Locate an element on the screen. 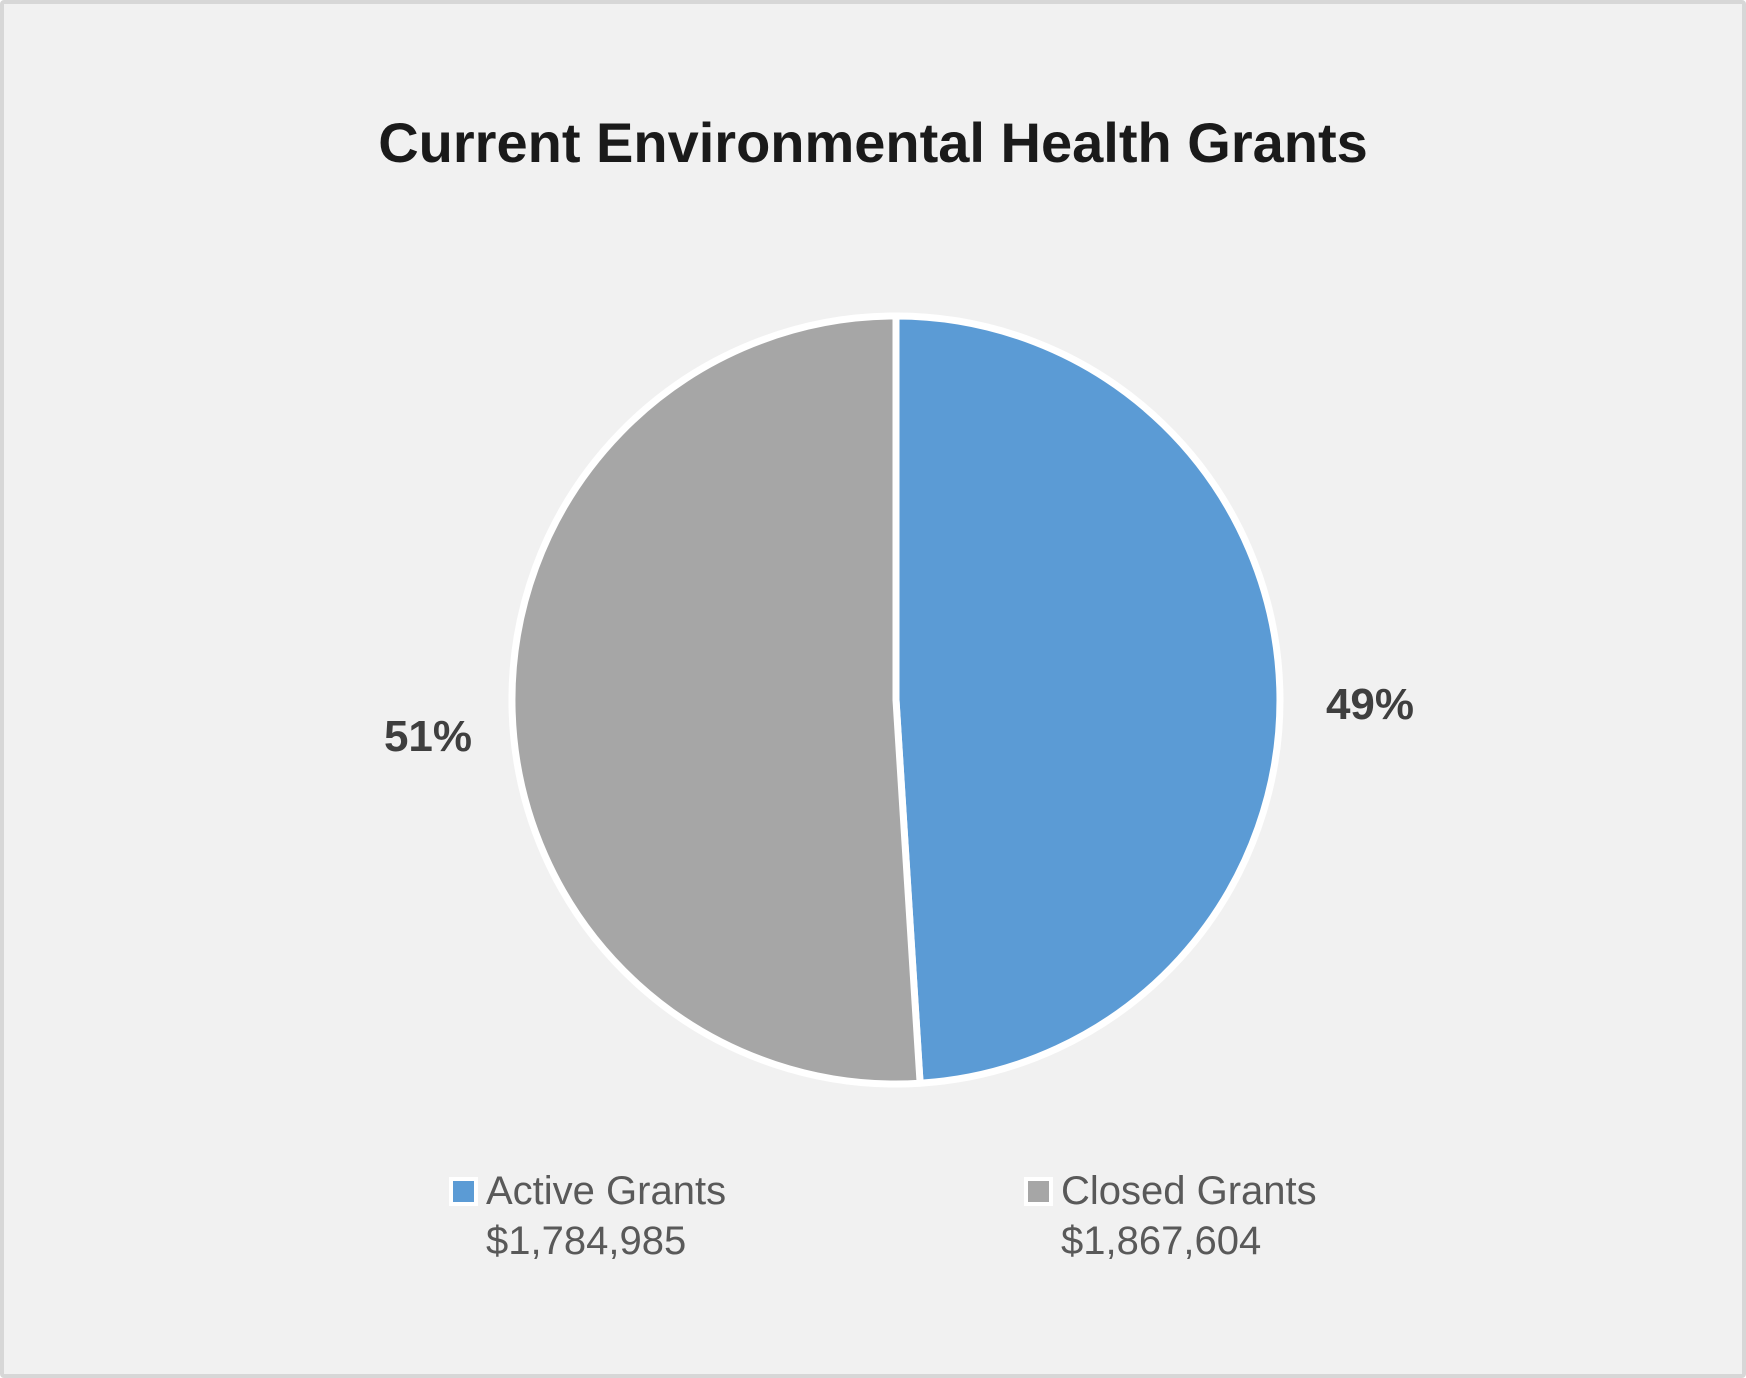 This screenshot has width=1746, height=1378. legend-entry-closed-grants: Closed Grants $1,867,604 is located at coordinates (1170, 1216).